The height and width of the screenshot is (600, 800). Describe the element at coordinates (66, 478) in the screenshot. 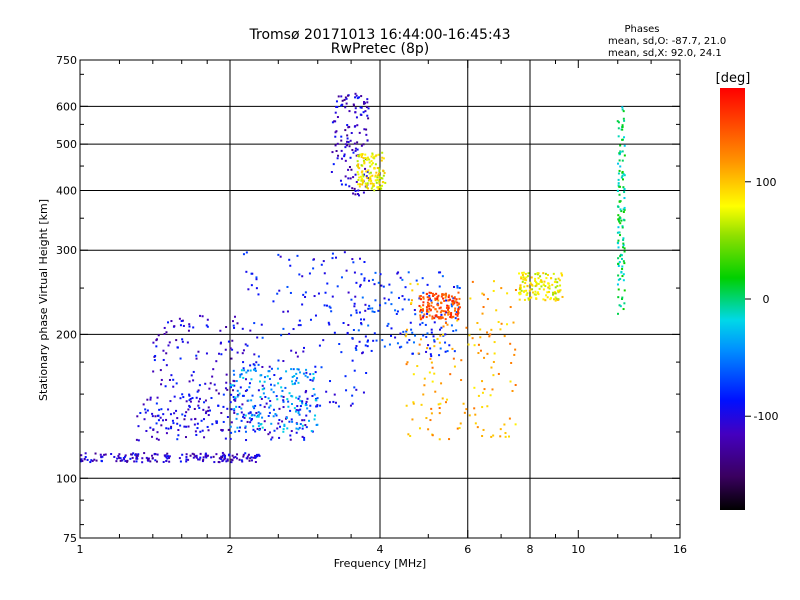

I see `y-tick-label: 100` at that location.